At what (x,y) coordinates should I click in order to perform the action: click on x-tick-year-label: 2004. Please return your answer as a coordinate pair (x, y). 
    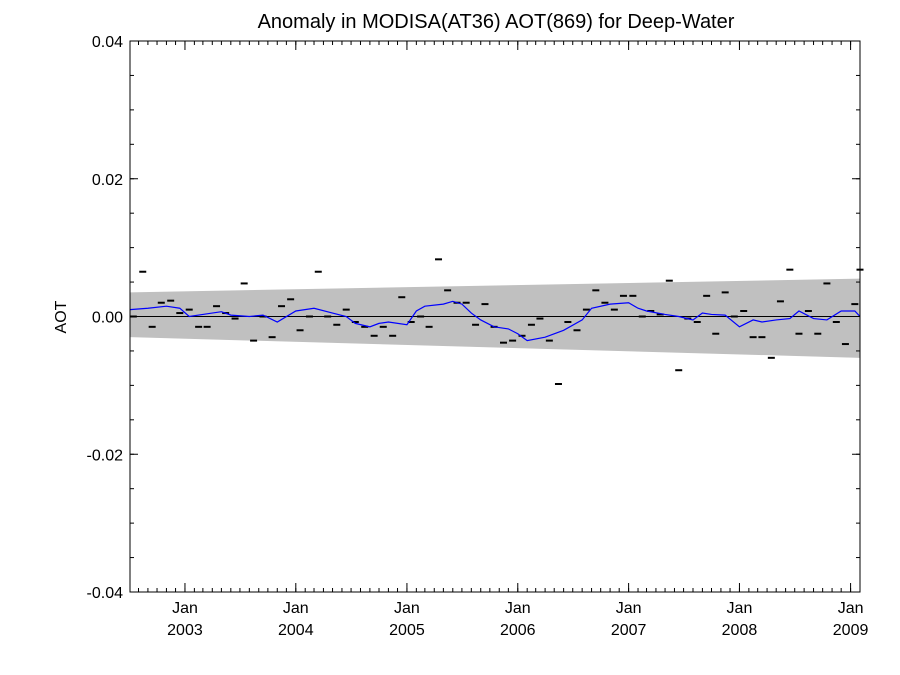
    Looking at the image, I should click on (296, 630).